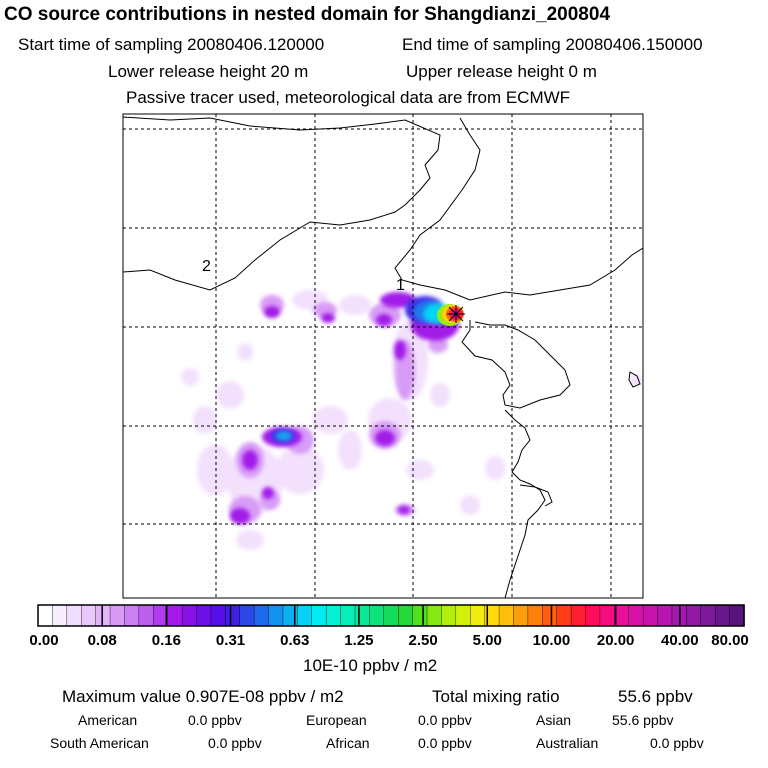  What do you see at coordinates (680, 640) in the screenshot?
I see `colorbar-tick-label: 40.00` at bounding box center [680, 640].